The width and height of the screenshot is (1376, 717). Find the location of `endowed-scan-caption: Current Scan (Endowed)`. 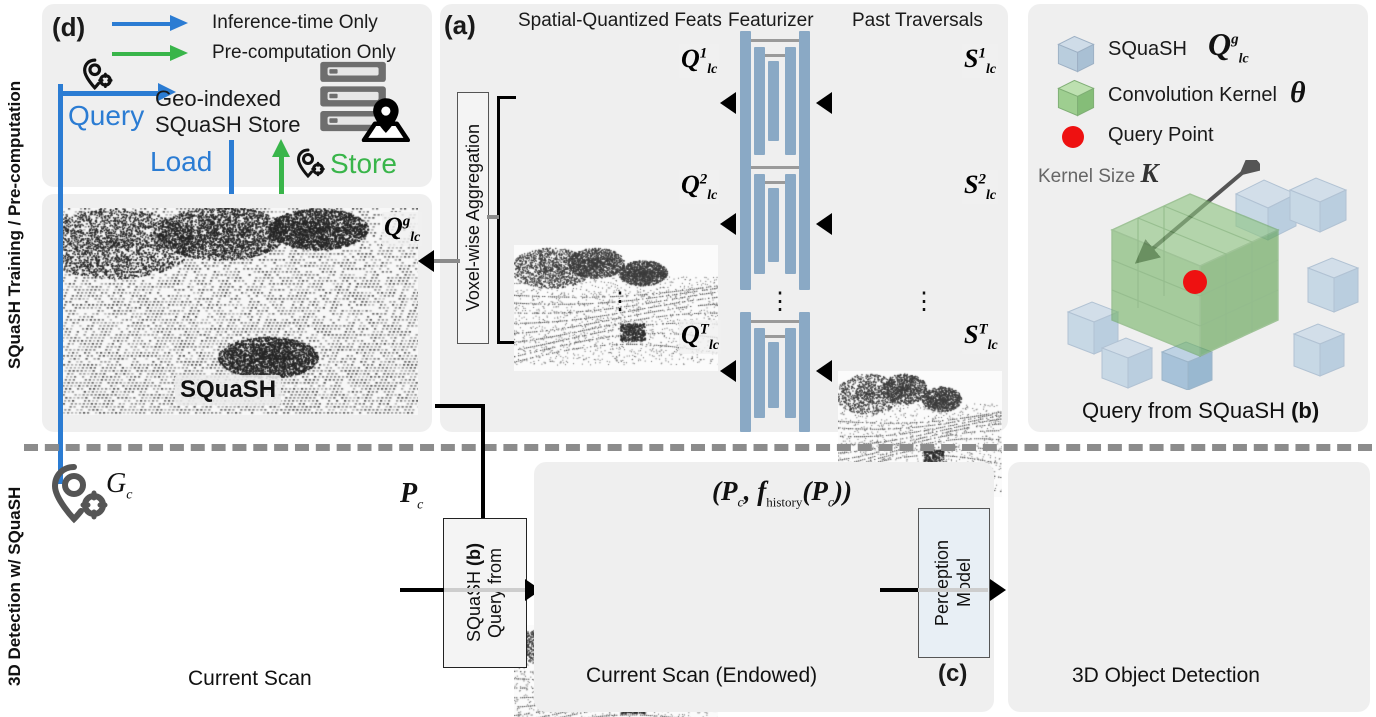

endowed-scan-caption: Current Scan (Endowed) is located at coordinates (702, 675).